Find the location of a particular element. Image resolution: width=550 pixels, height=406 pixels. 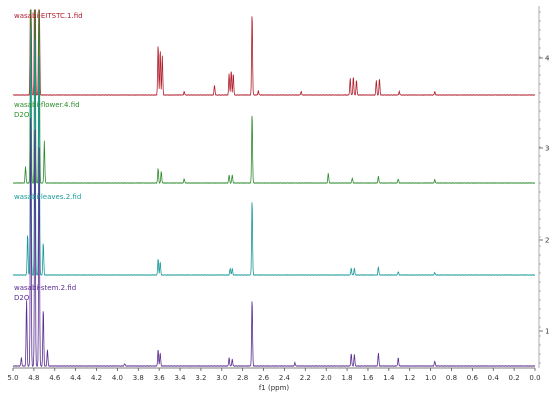

x-tick-label: 1.0 is located at coordinates (430, 378).